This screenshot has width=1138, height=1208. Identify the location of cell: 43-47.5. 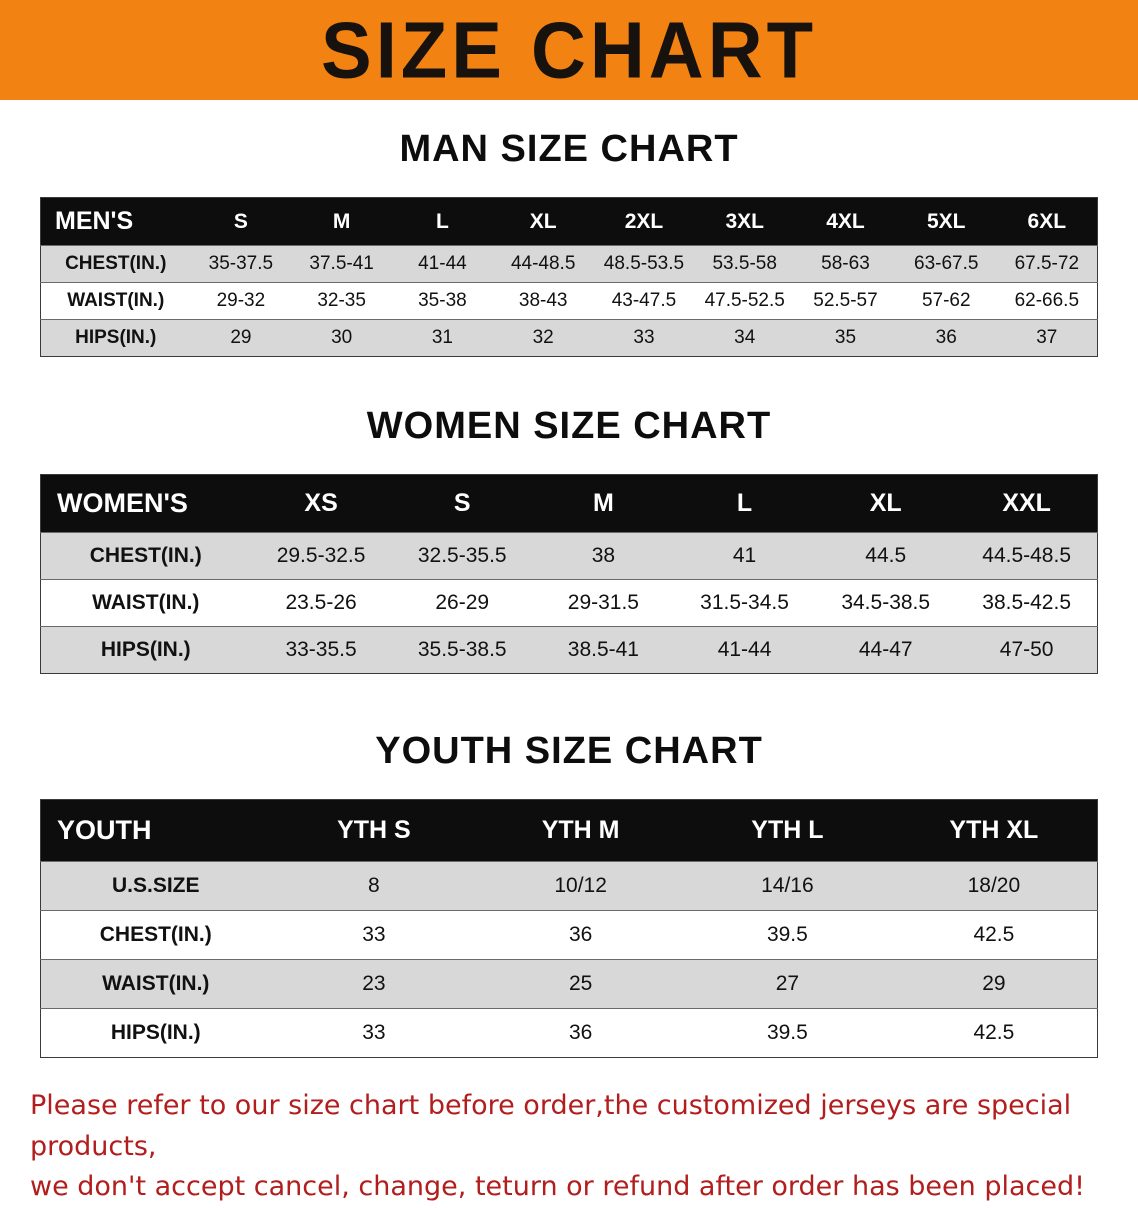
(644, 301).